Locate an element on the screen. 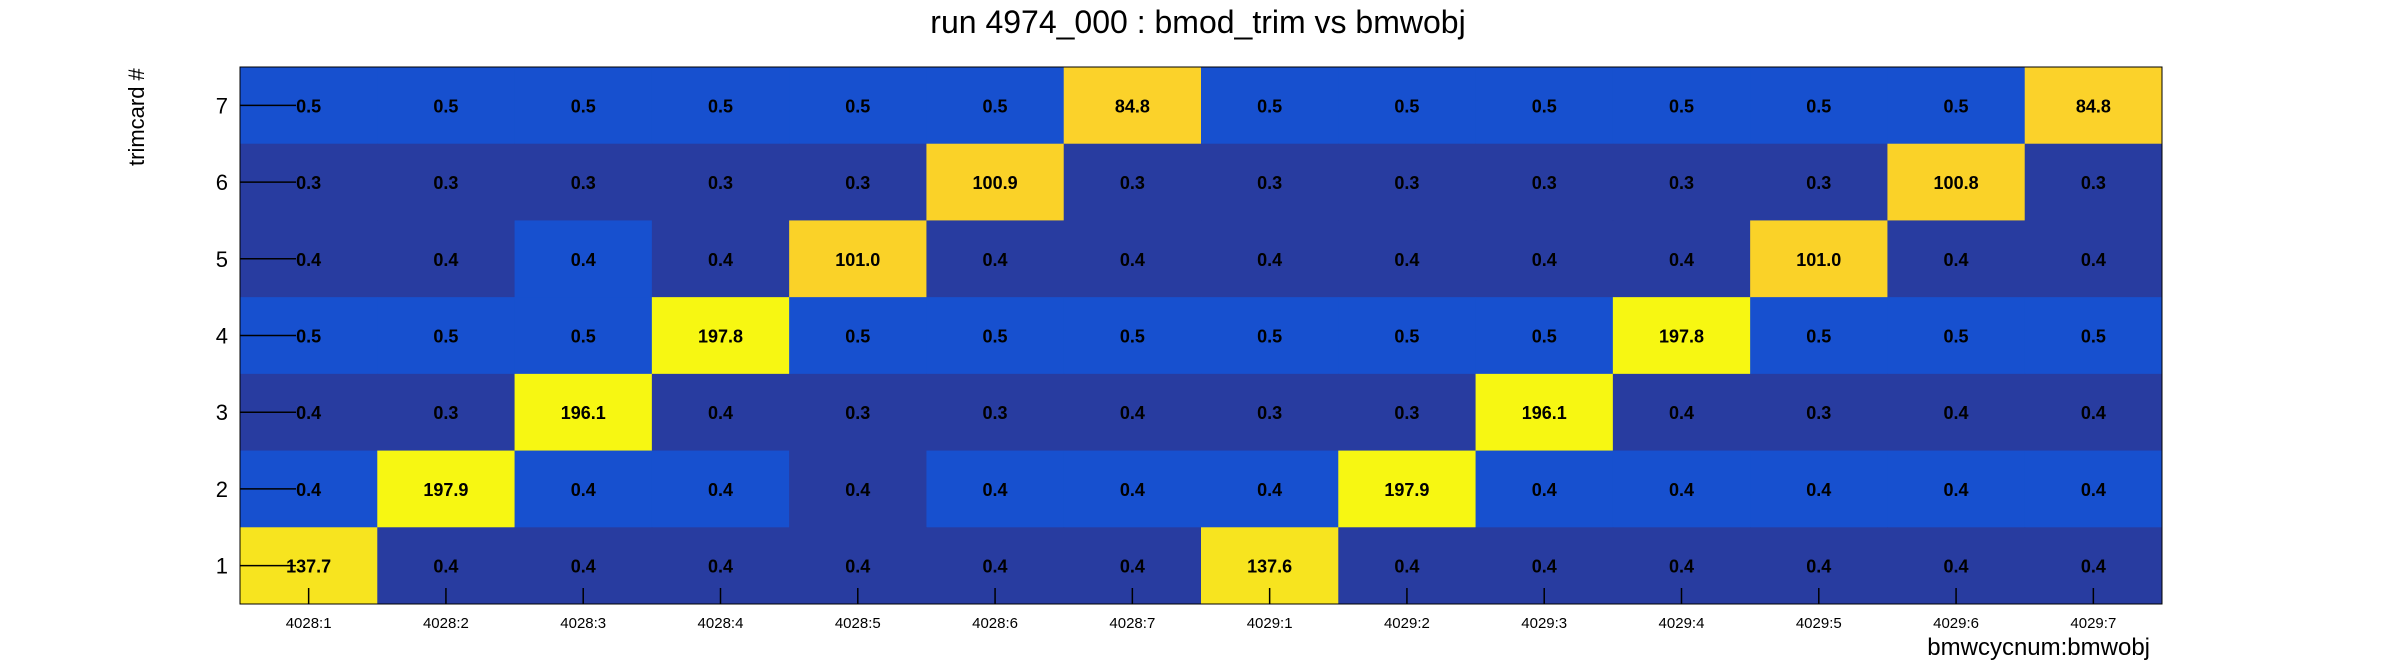 The width and height of the screenshot is (2396, 672). x-tick-label: 4029:6 is located at coordinates (1956, 623).